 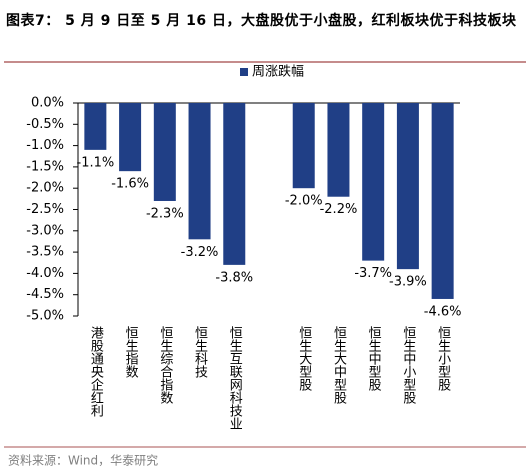 What do you see at coordinates (45, 273) in the screenshot?
I see `y-tick-label: -4.0%` at bounding box center [45, 273].